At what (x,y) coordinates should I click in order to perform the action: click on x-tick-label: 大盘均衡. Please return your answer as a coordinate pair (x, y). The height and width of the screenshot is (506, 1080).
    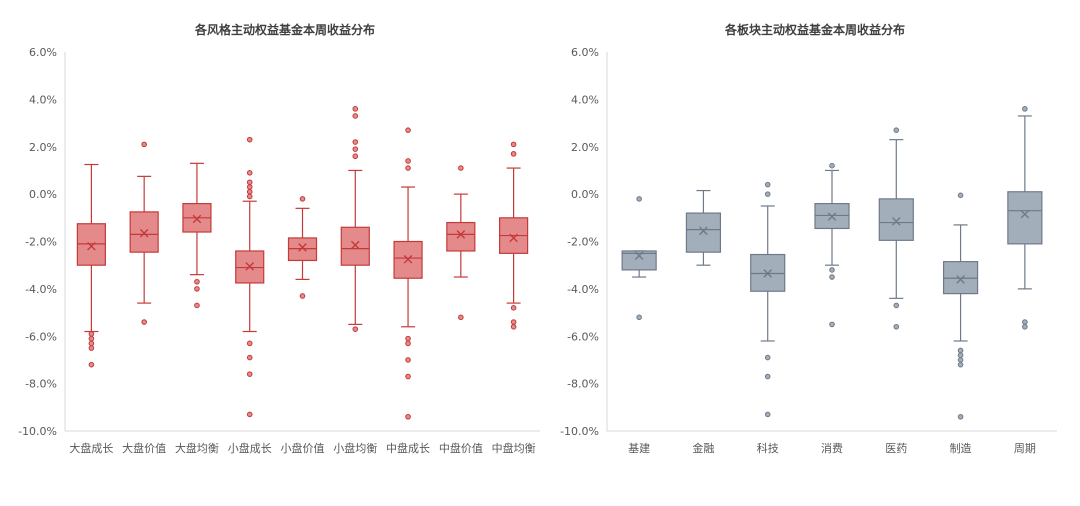
    Looking at the image, I should click on (197, 448).